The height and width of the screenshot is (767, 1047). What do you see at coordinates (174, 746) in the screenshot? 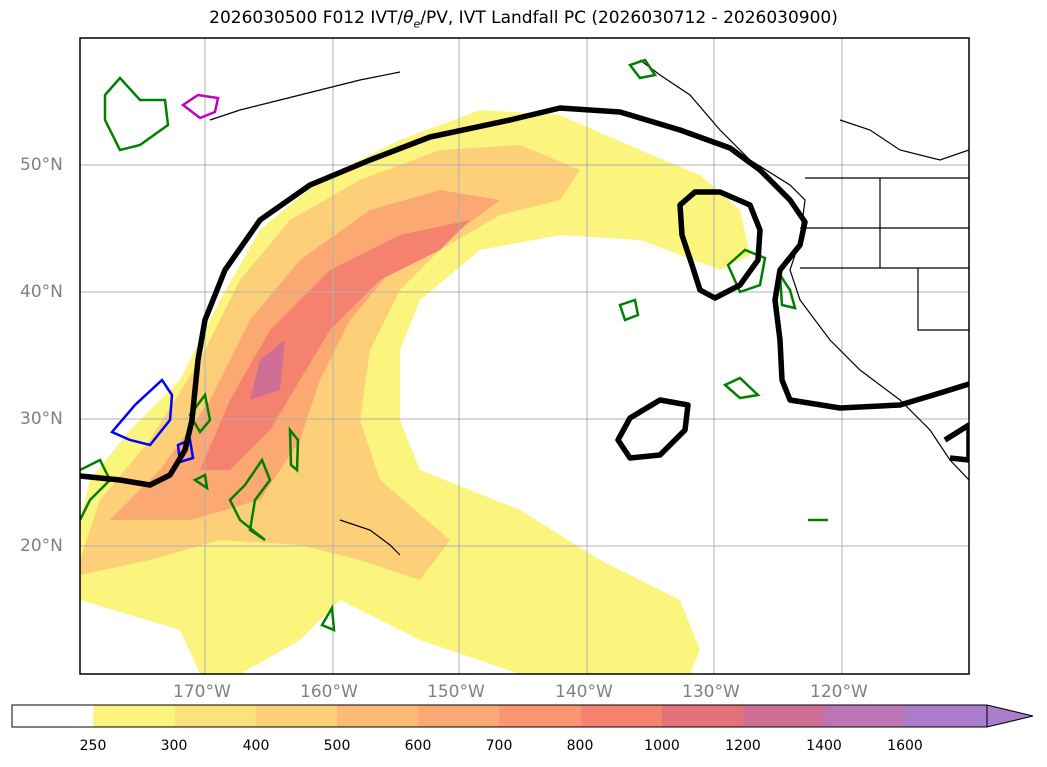
I see `colorbar-tick: 300` at bounding box center [174, 746].